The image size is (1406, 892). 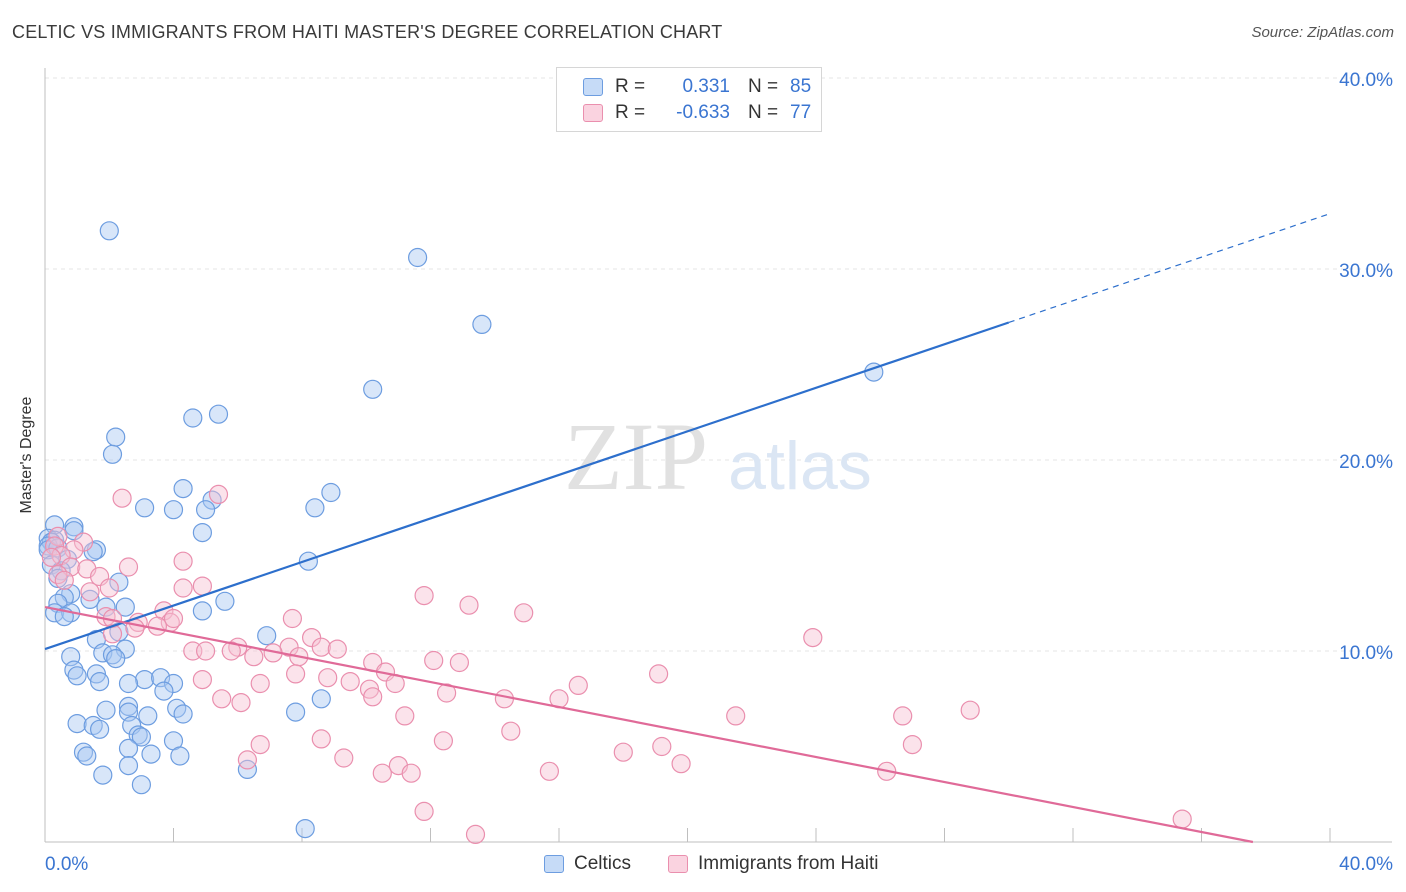 I want to click on y-tick-label: 30.0%, so click(x=1366, y=271).